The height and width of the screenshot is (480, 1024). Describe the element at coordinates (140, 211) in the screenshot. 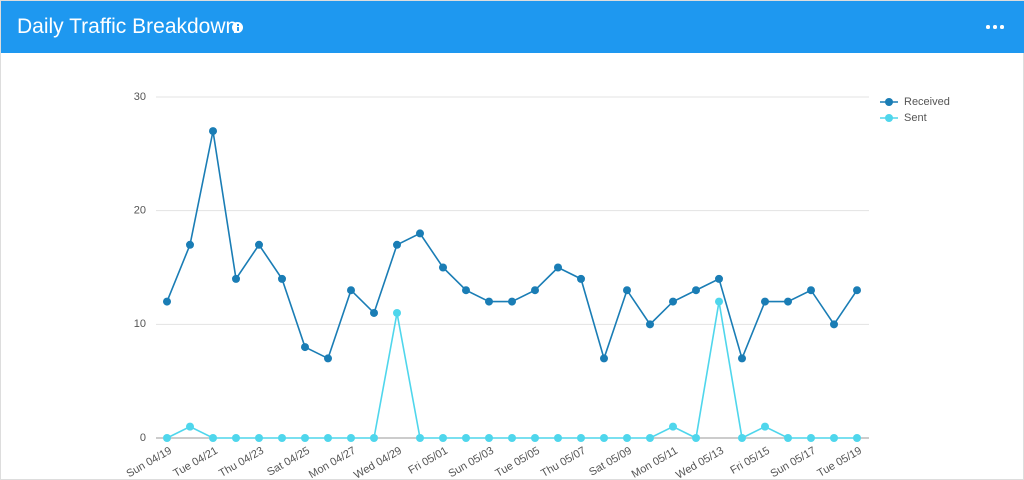

I see `y-tick-label: 20` at that location.